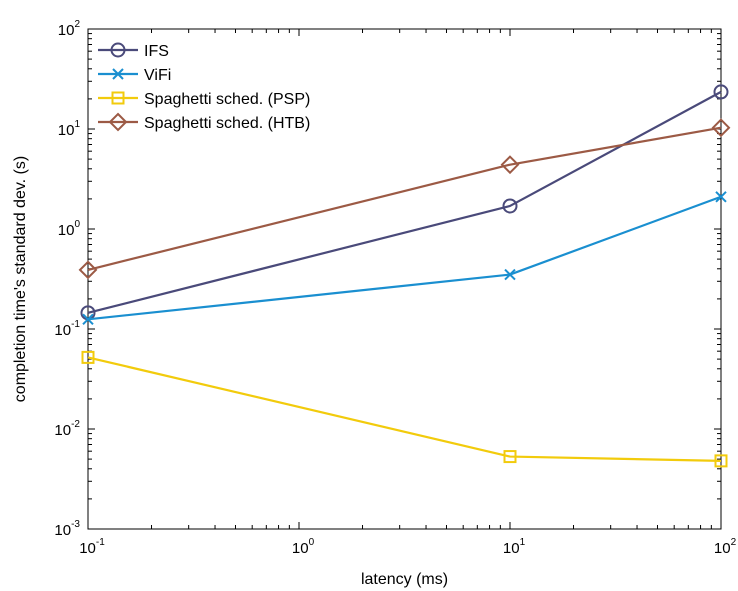  What do you see at coordinates (227, 123) in the screenshot?
I see `legend-label: Spaghetti sched. (HTB)` at bounding box center [227, 123].